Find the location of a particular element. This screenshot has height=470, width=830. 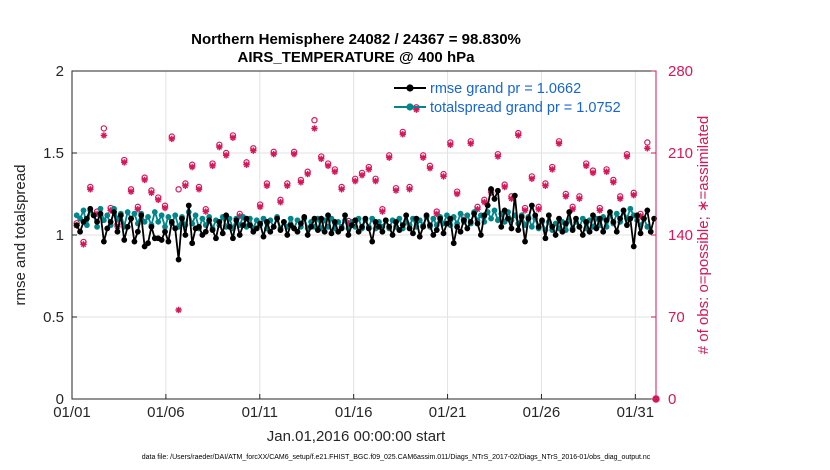

x-axis-ticks: 01/01 01/06 01/11 01/16 01/21 01/26 01/31 is located at coordinates (353, 407).